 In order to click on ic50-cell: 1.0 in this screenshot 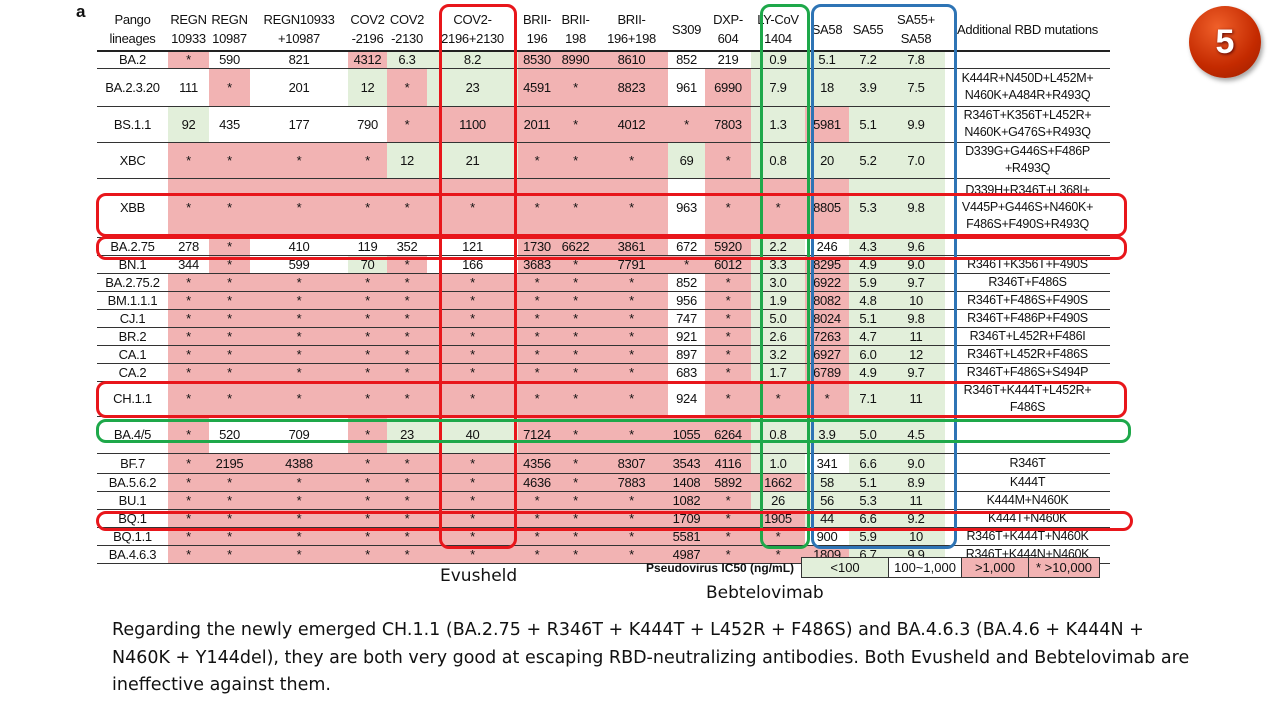, I will do `click(778, 463)`.